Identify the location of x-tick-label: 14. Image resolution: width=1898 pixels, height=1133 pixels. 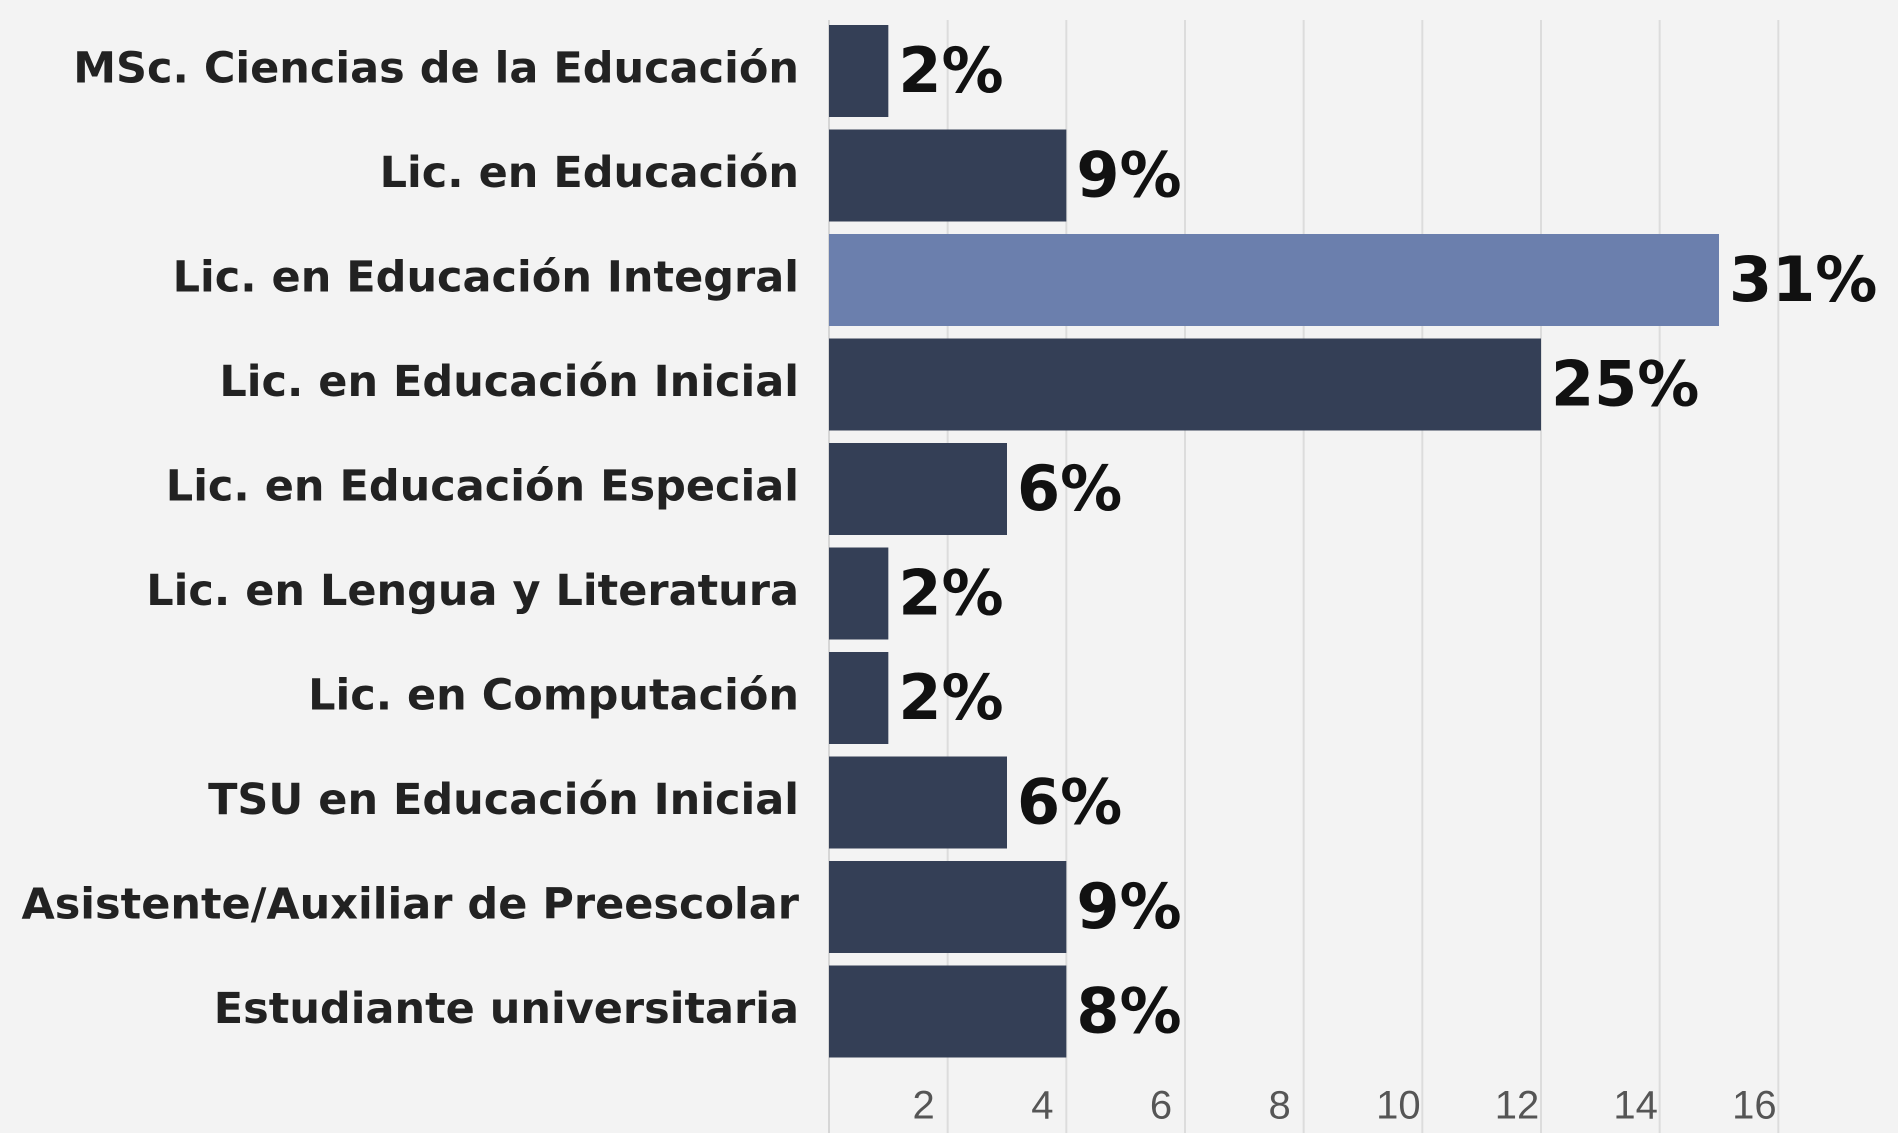
(1635, 1106).